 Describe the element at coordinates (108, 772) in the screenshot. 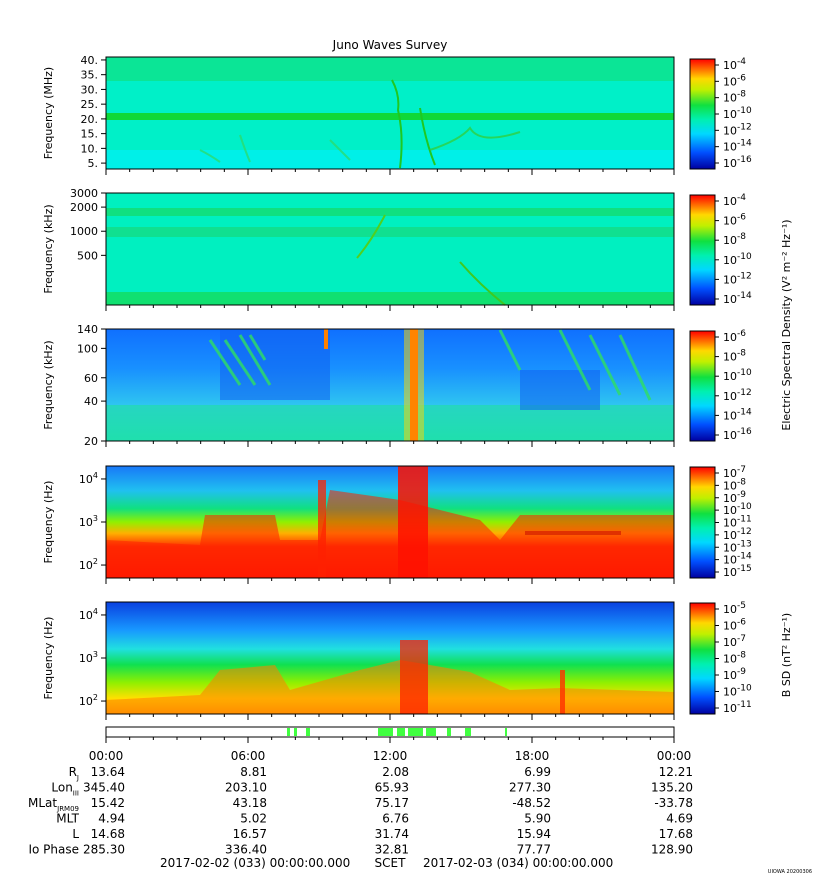

I see `ephemeris-value: 13.64` at that location.